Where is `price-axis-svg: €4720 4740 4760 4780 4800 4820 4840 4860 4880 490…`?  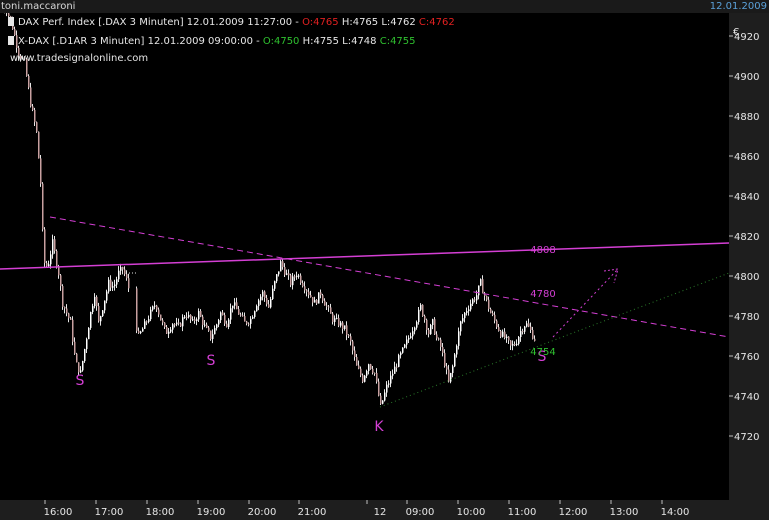 price-axis-svg: €4720 4740 4760 4780 4800 4820 4840 4860 4880 490… is located at coordinates (744, 235).